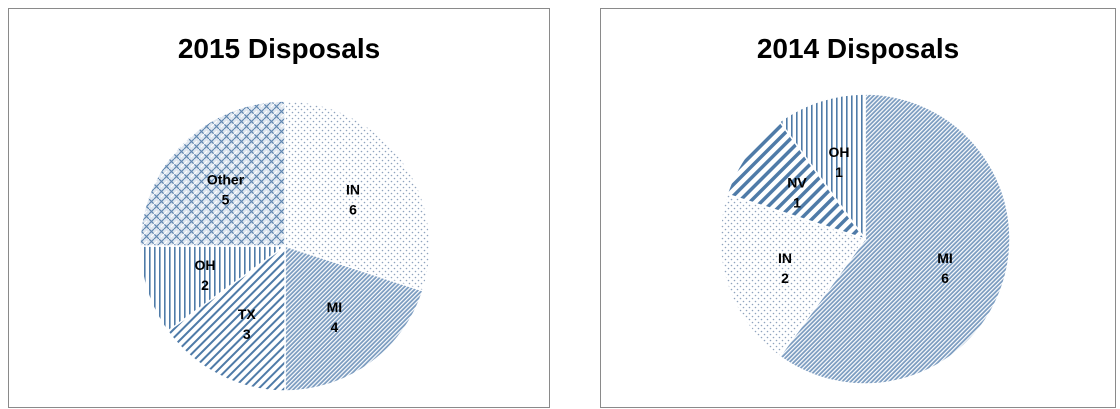 This screenshot has height=409, width=1120. What do you see at coordinates (279, 48) in the screenshot?
I see `chart-title: 2015 Disposals` at bounding box center [279, 48].